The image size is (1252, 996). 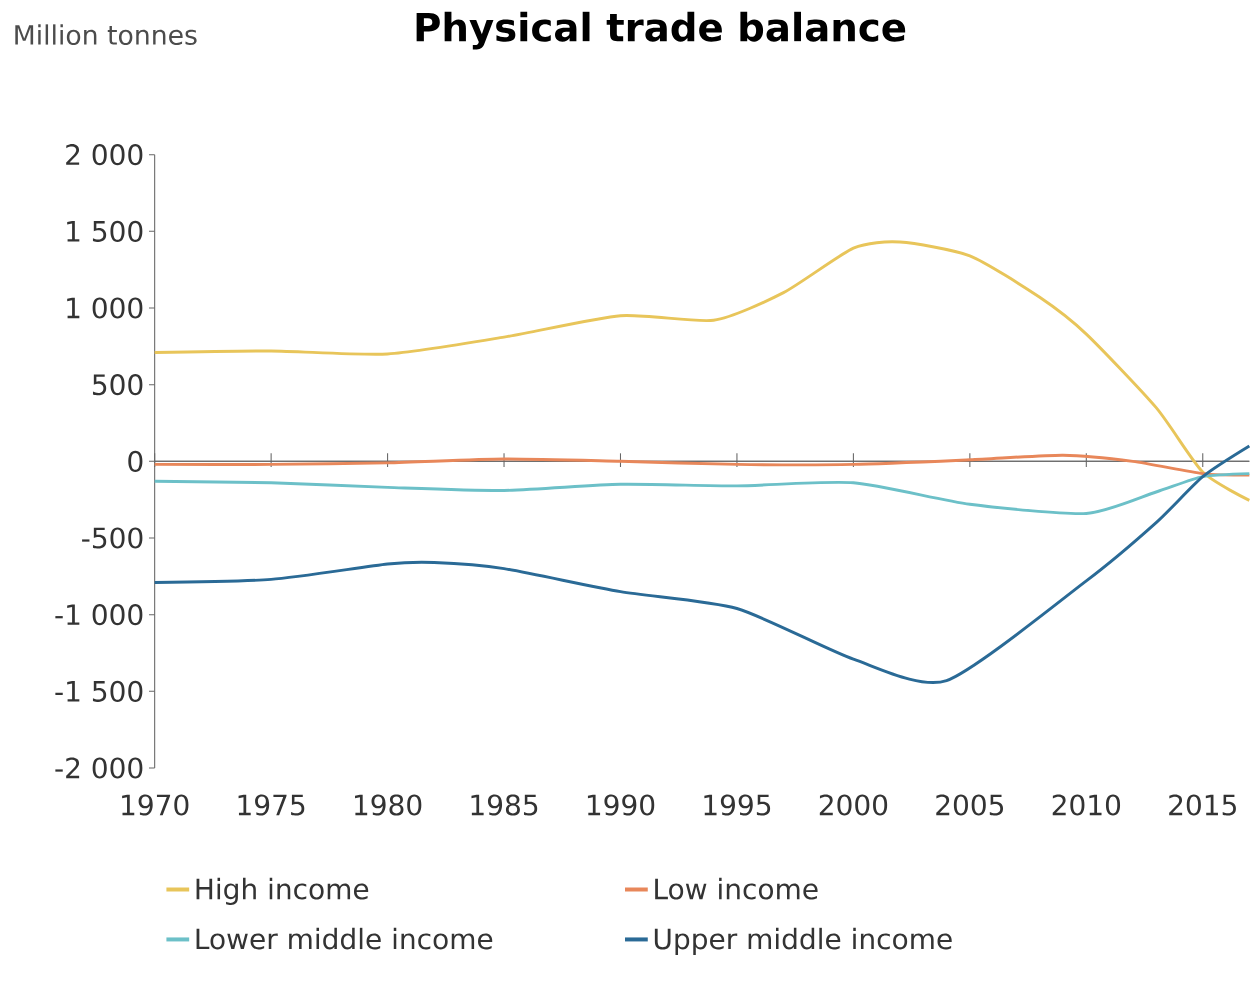 I want to click on x-tick-label: 1995, so click(x=737, y=805).